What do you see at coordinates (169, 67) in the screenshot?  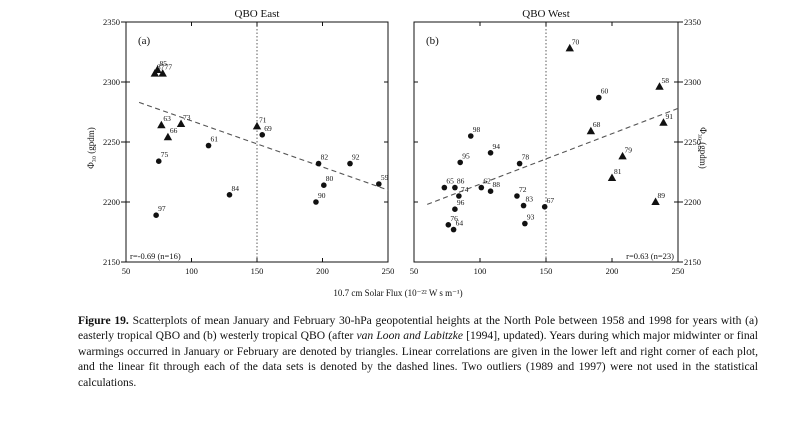 I see `point-label: 77` at bounding box center [169, 67].